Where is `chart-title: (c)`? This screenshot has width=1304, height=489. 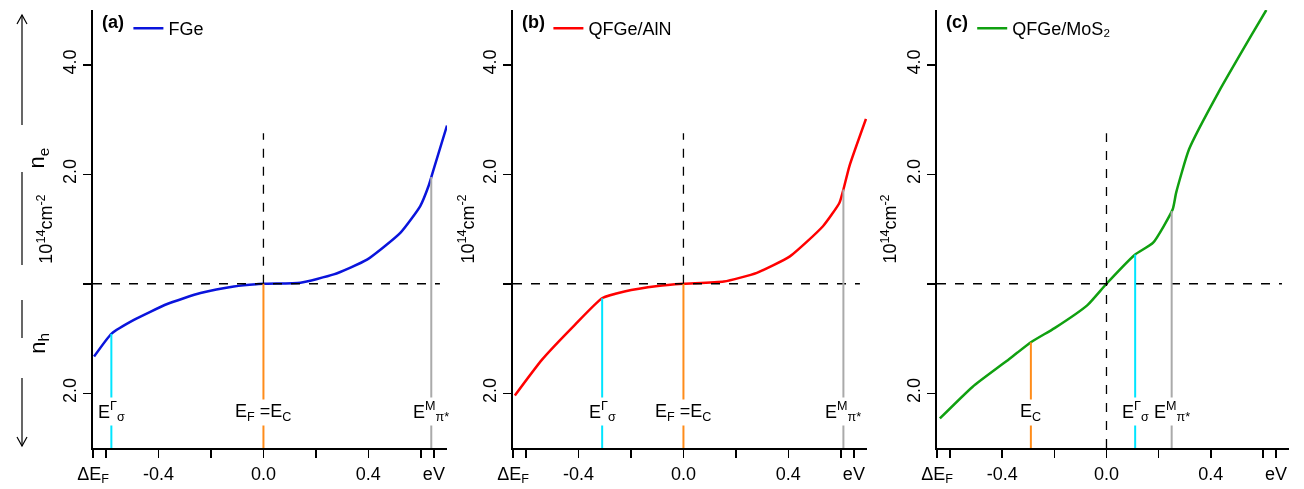
chart-title: (c) is located at coordinates (957, 22).